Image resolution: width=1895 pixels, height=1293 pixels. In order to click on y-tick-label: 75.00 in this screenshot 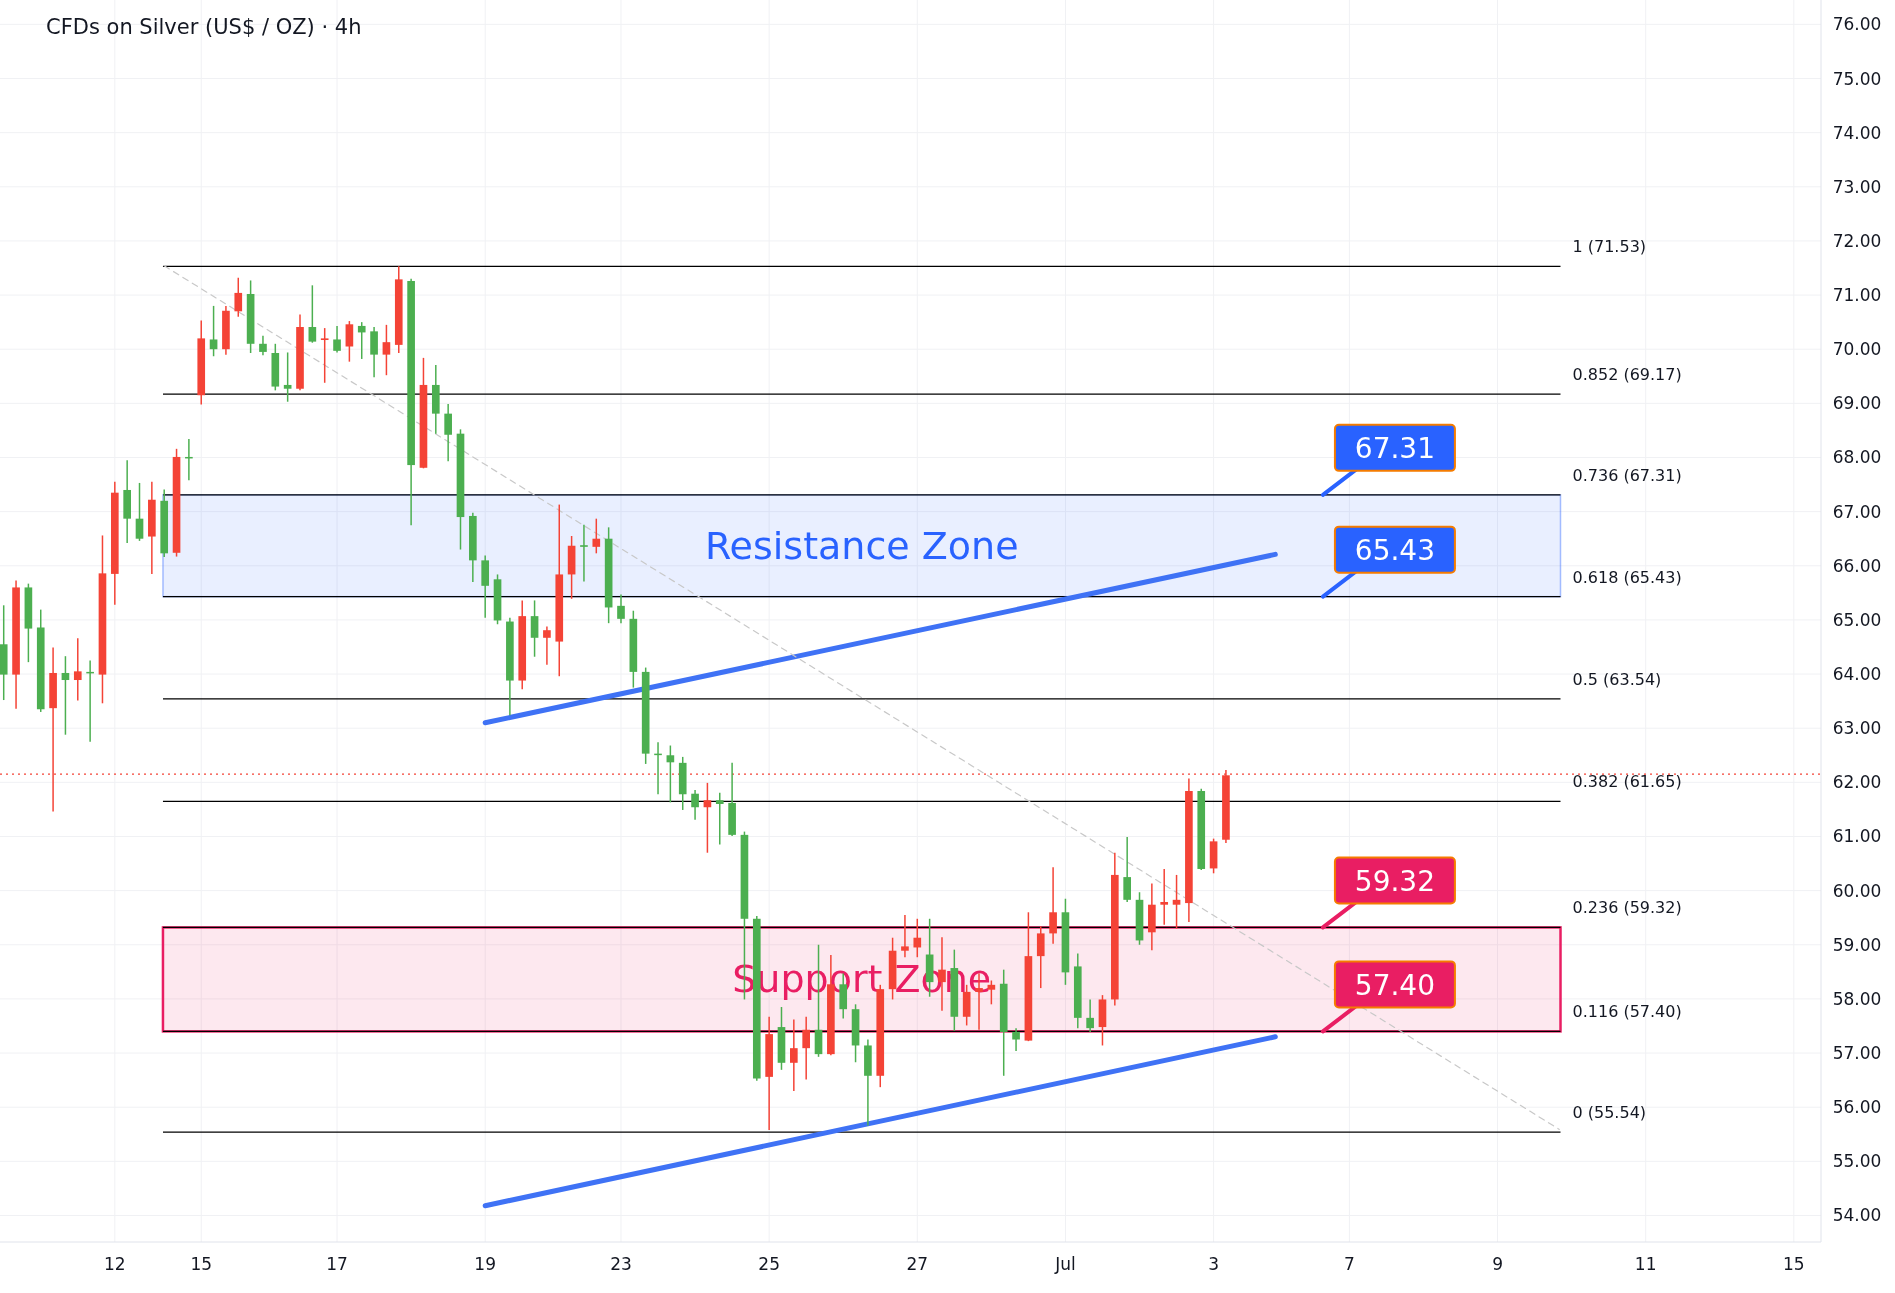, I will do `click(1857, 78)`.